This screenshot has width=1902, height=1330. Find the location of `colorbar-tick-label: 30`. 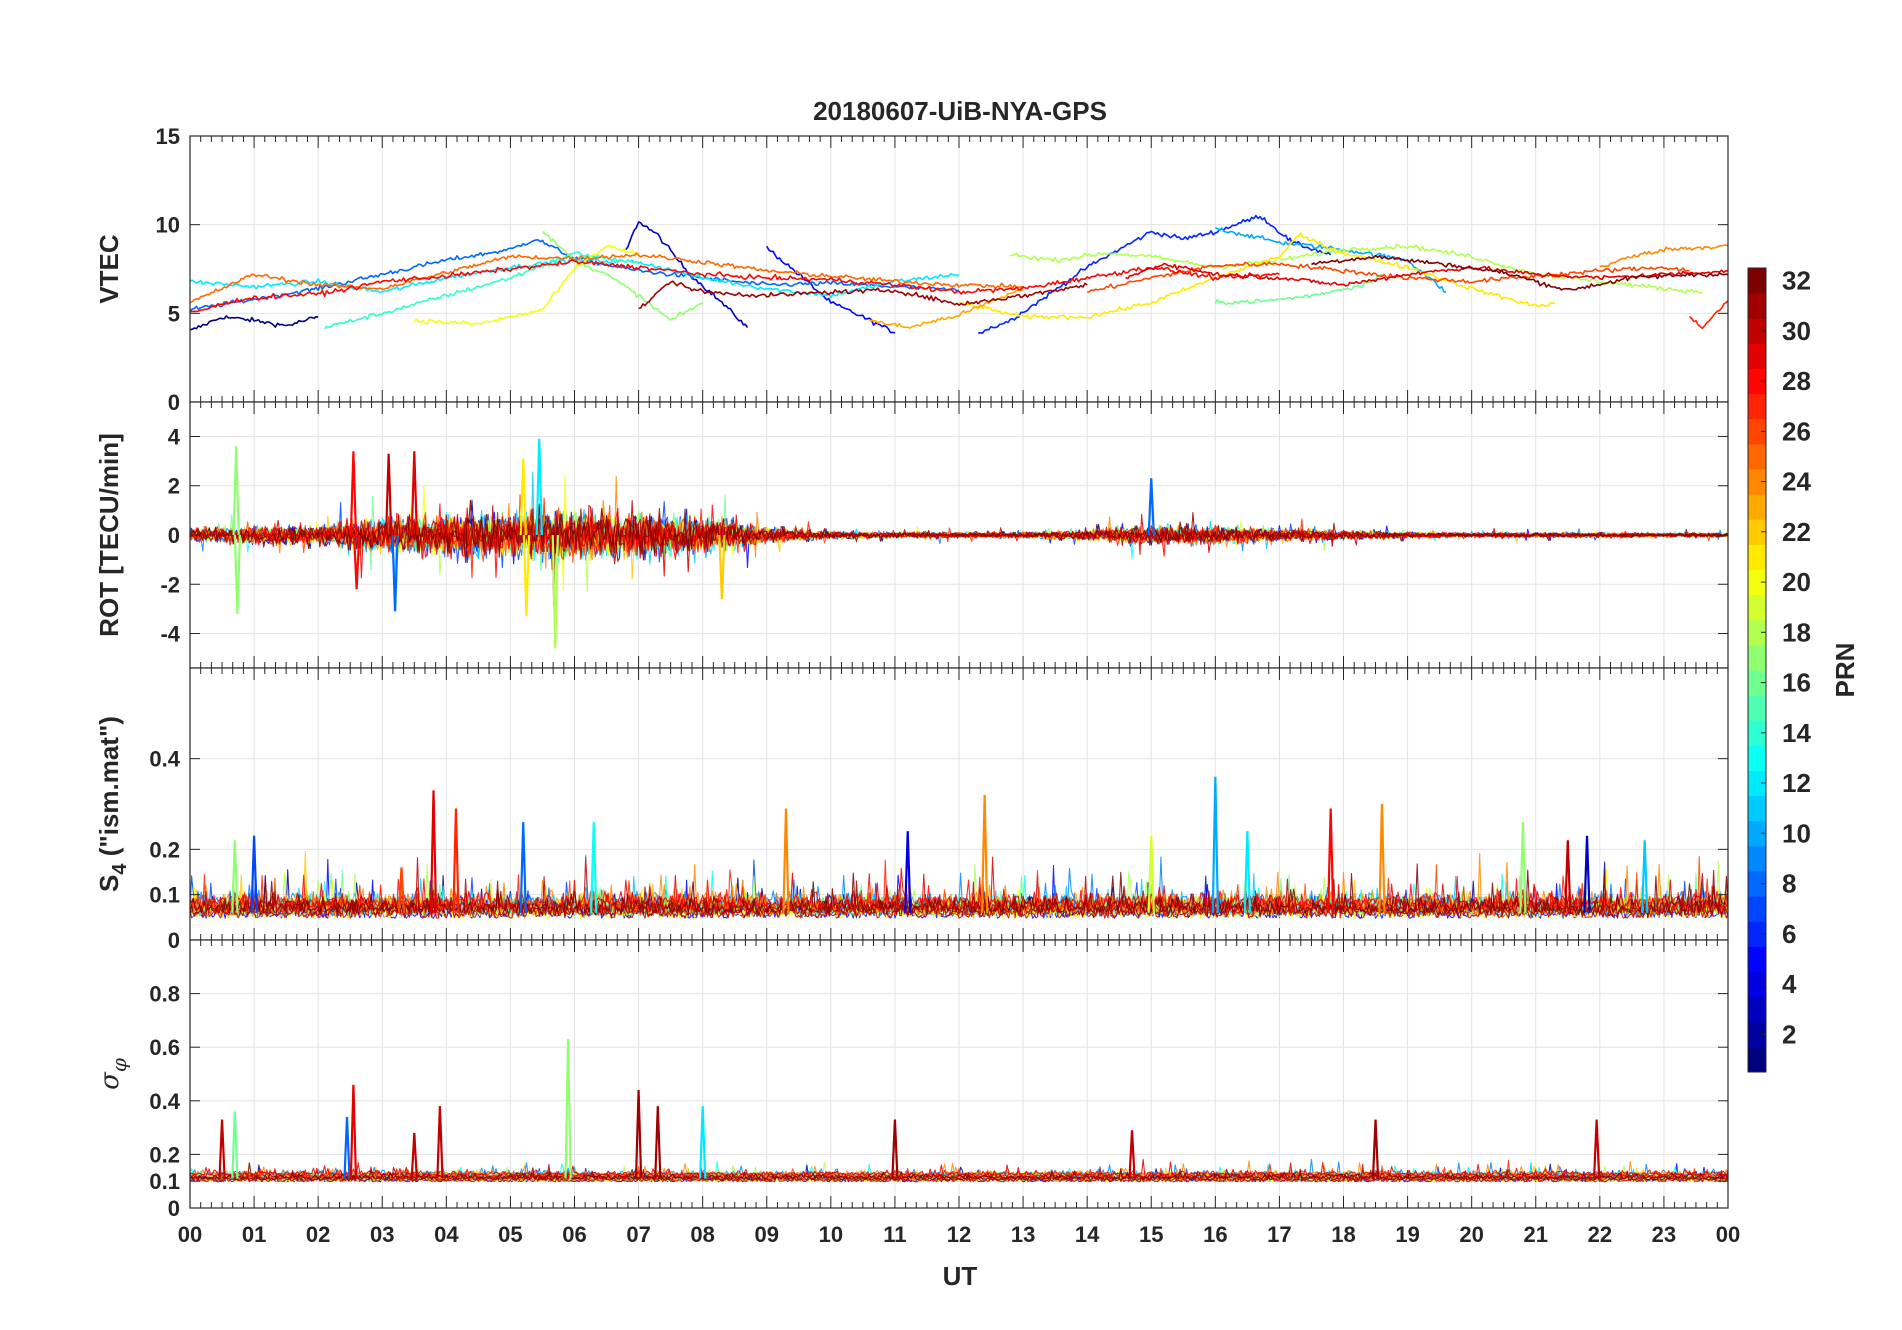

colorbar-tick-label: 30 is located at coordinates (1796, 331).